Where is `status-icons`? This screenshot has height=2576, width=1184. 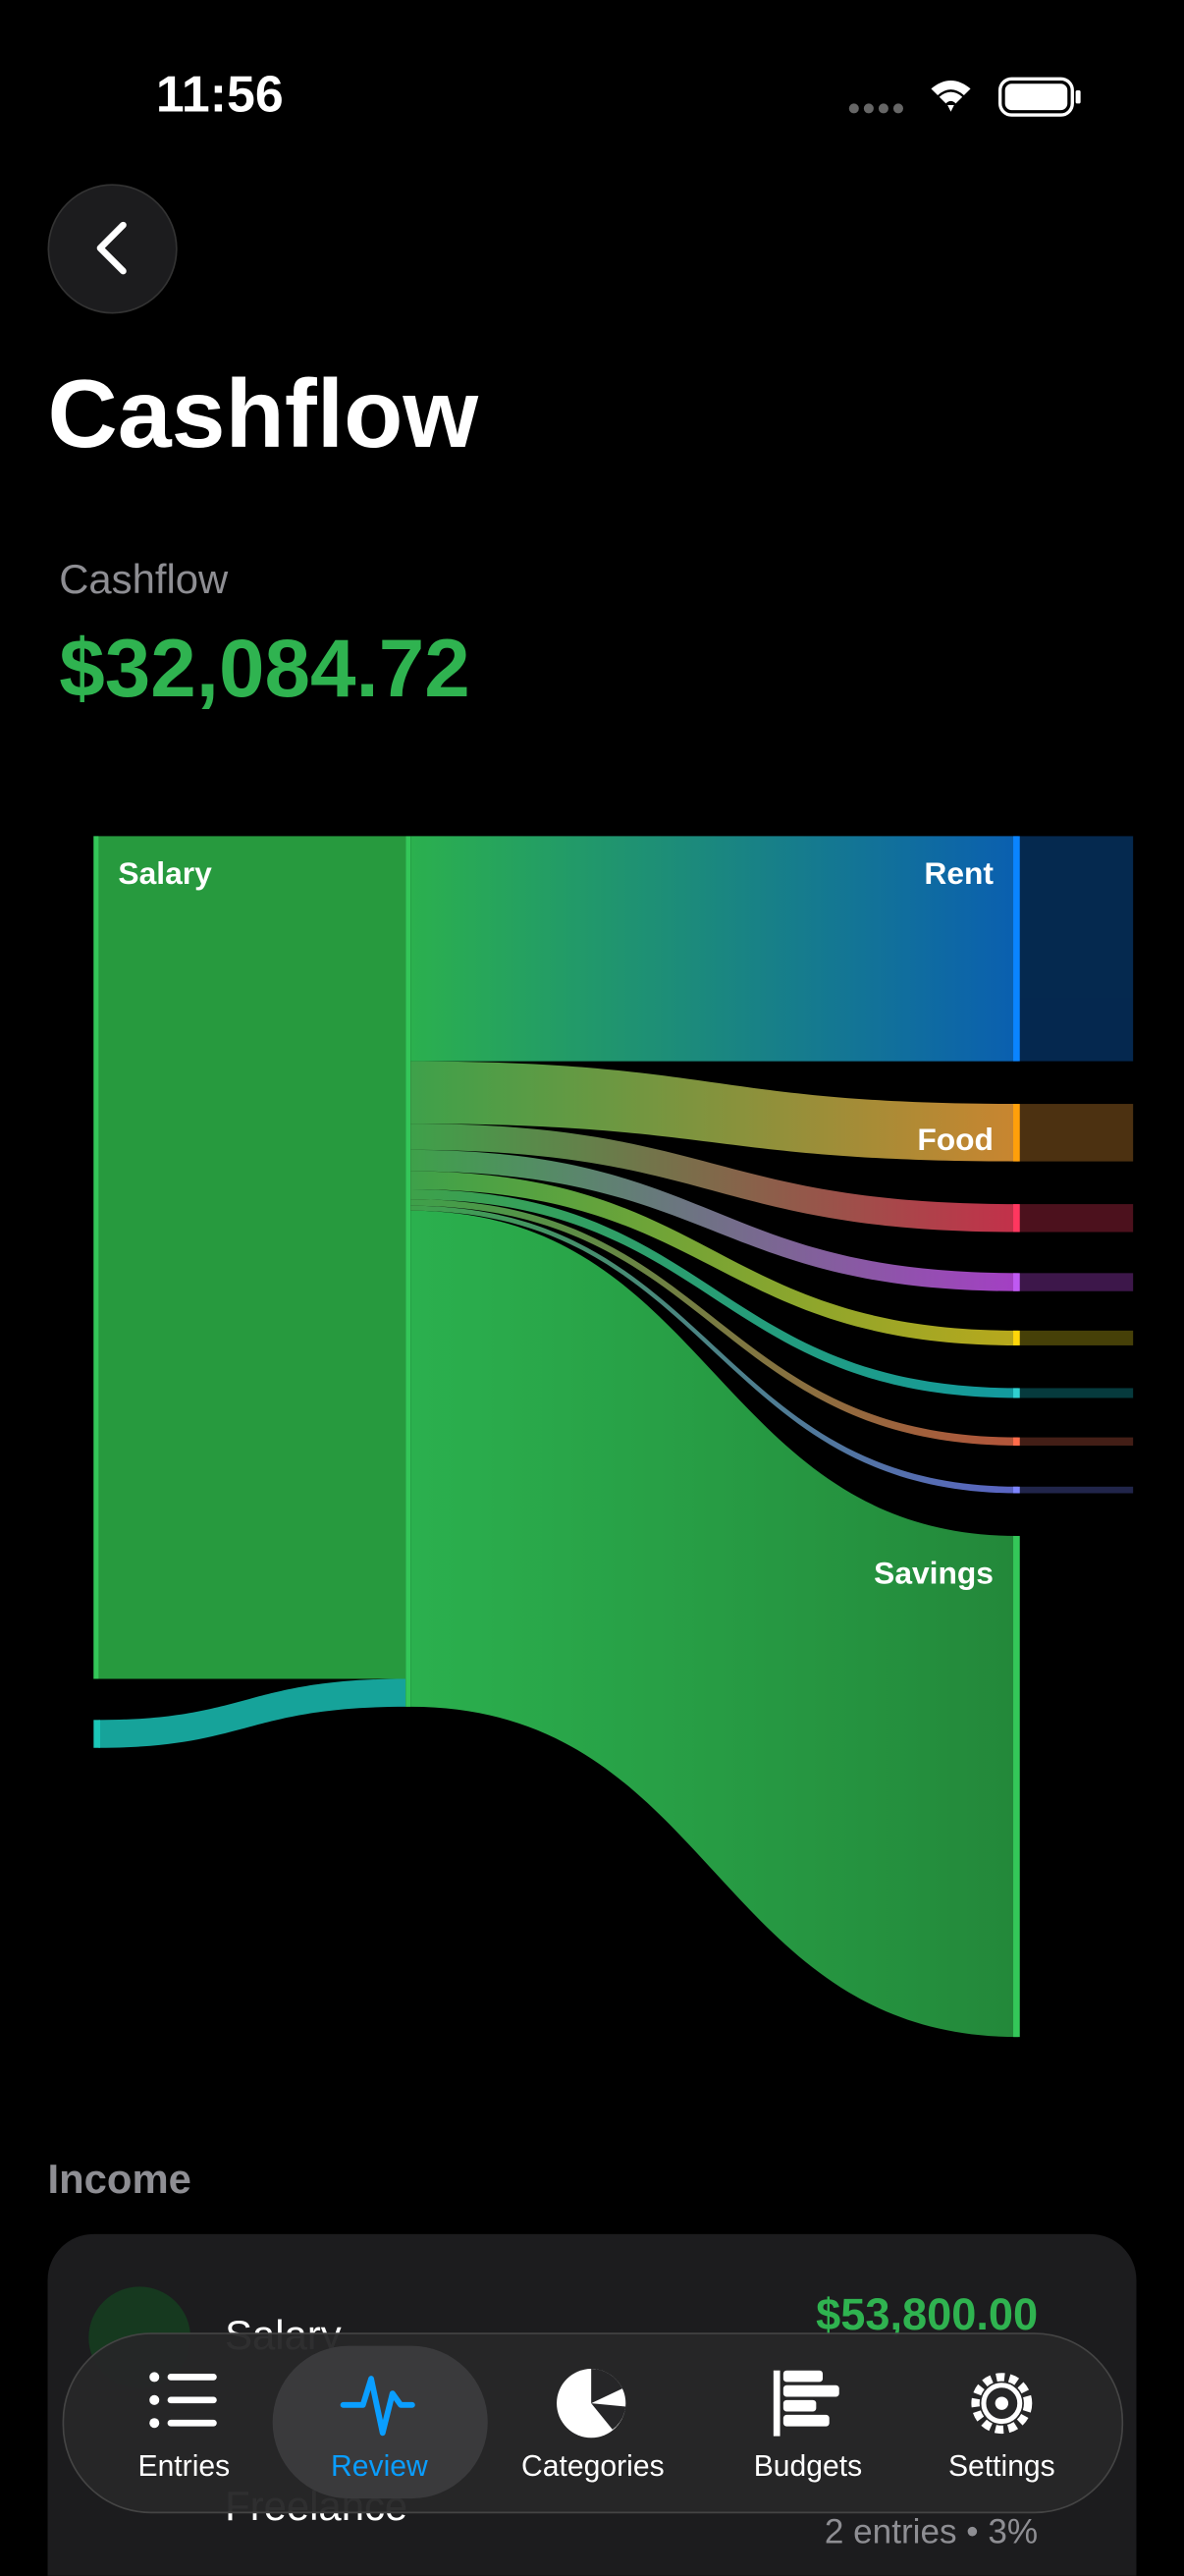 status-icons is located at coordinates (964, 97).